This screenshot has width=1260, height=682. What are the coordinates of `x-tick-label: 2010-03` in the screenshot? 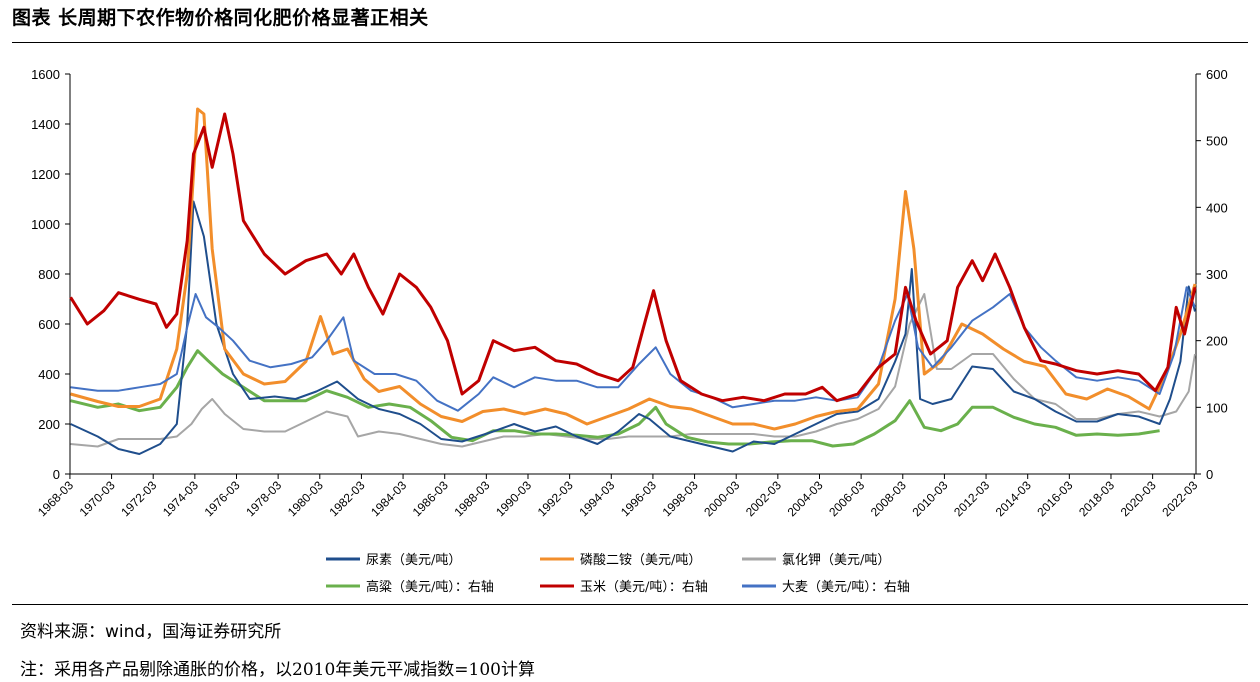 It's located at (929, 498).